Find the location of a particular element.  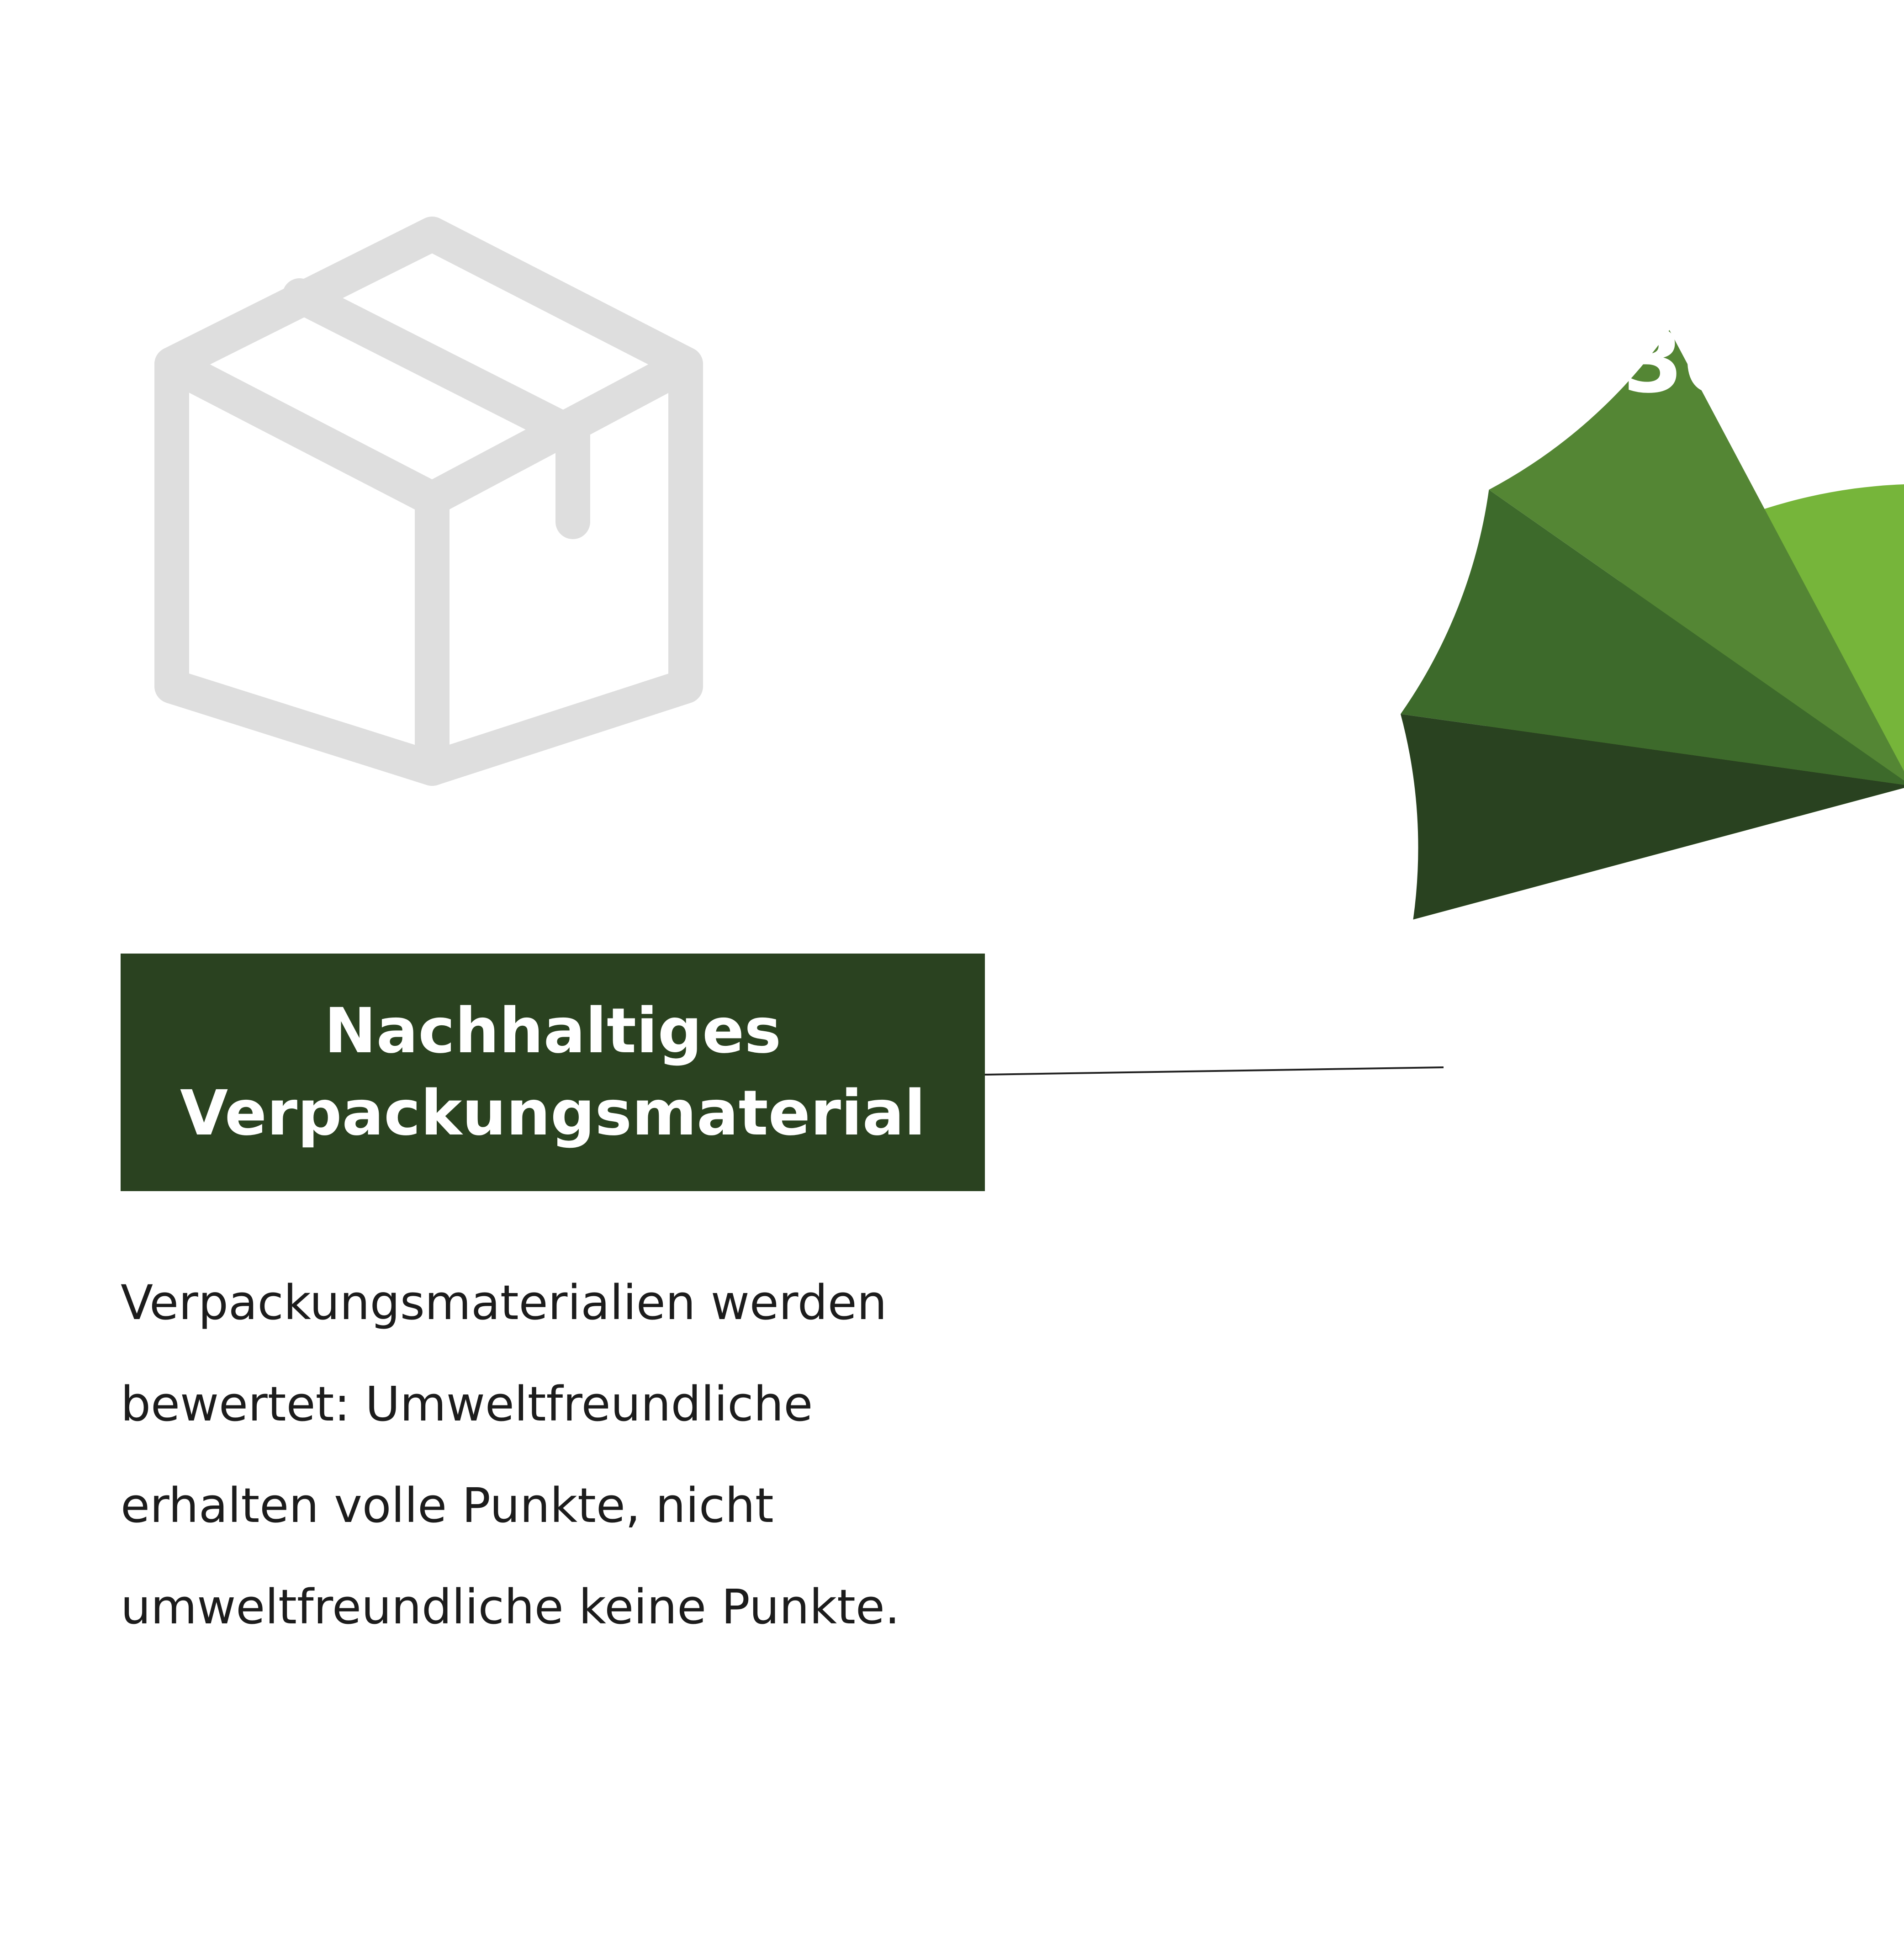

title-text: Nachhaltiges Verpackungsmaterial is located at coordinates (553, 1072).